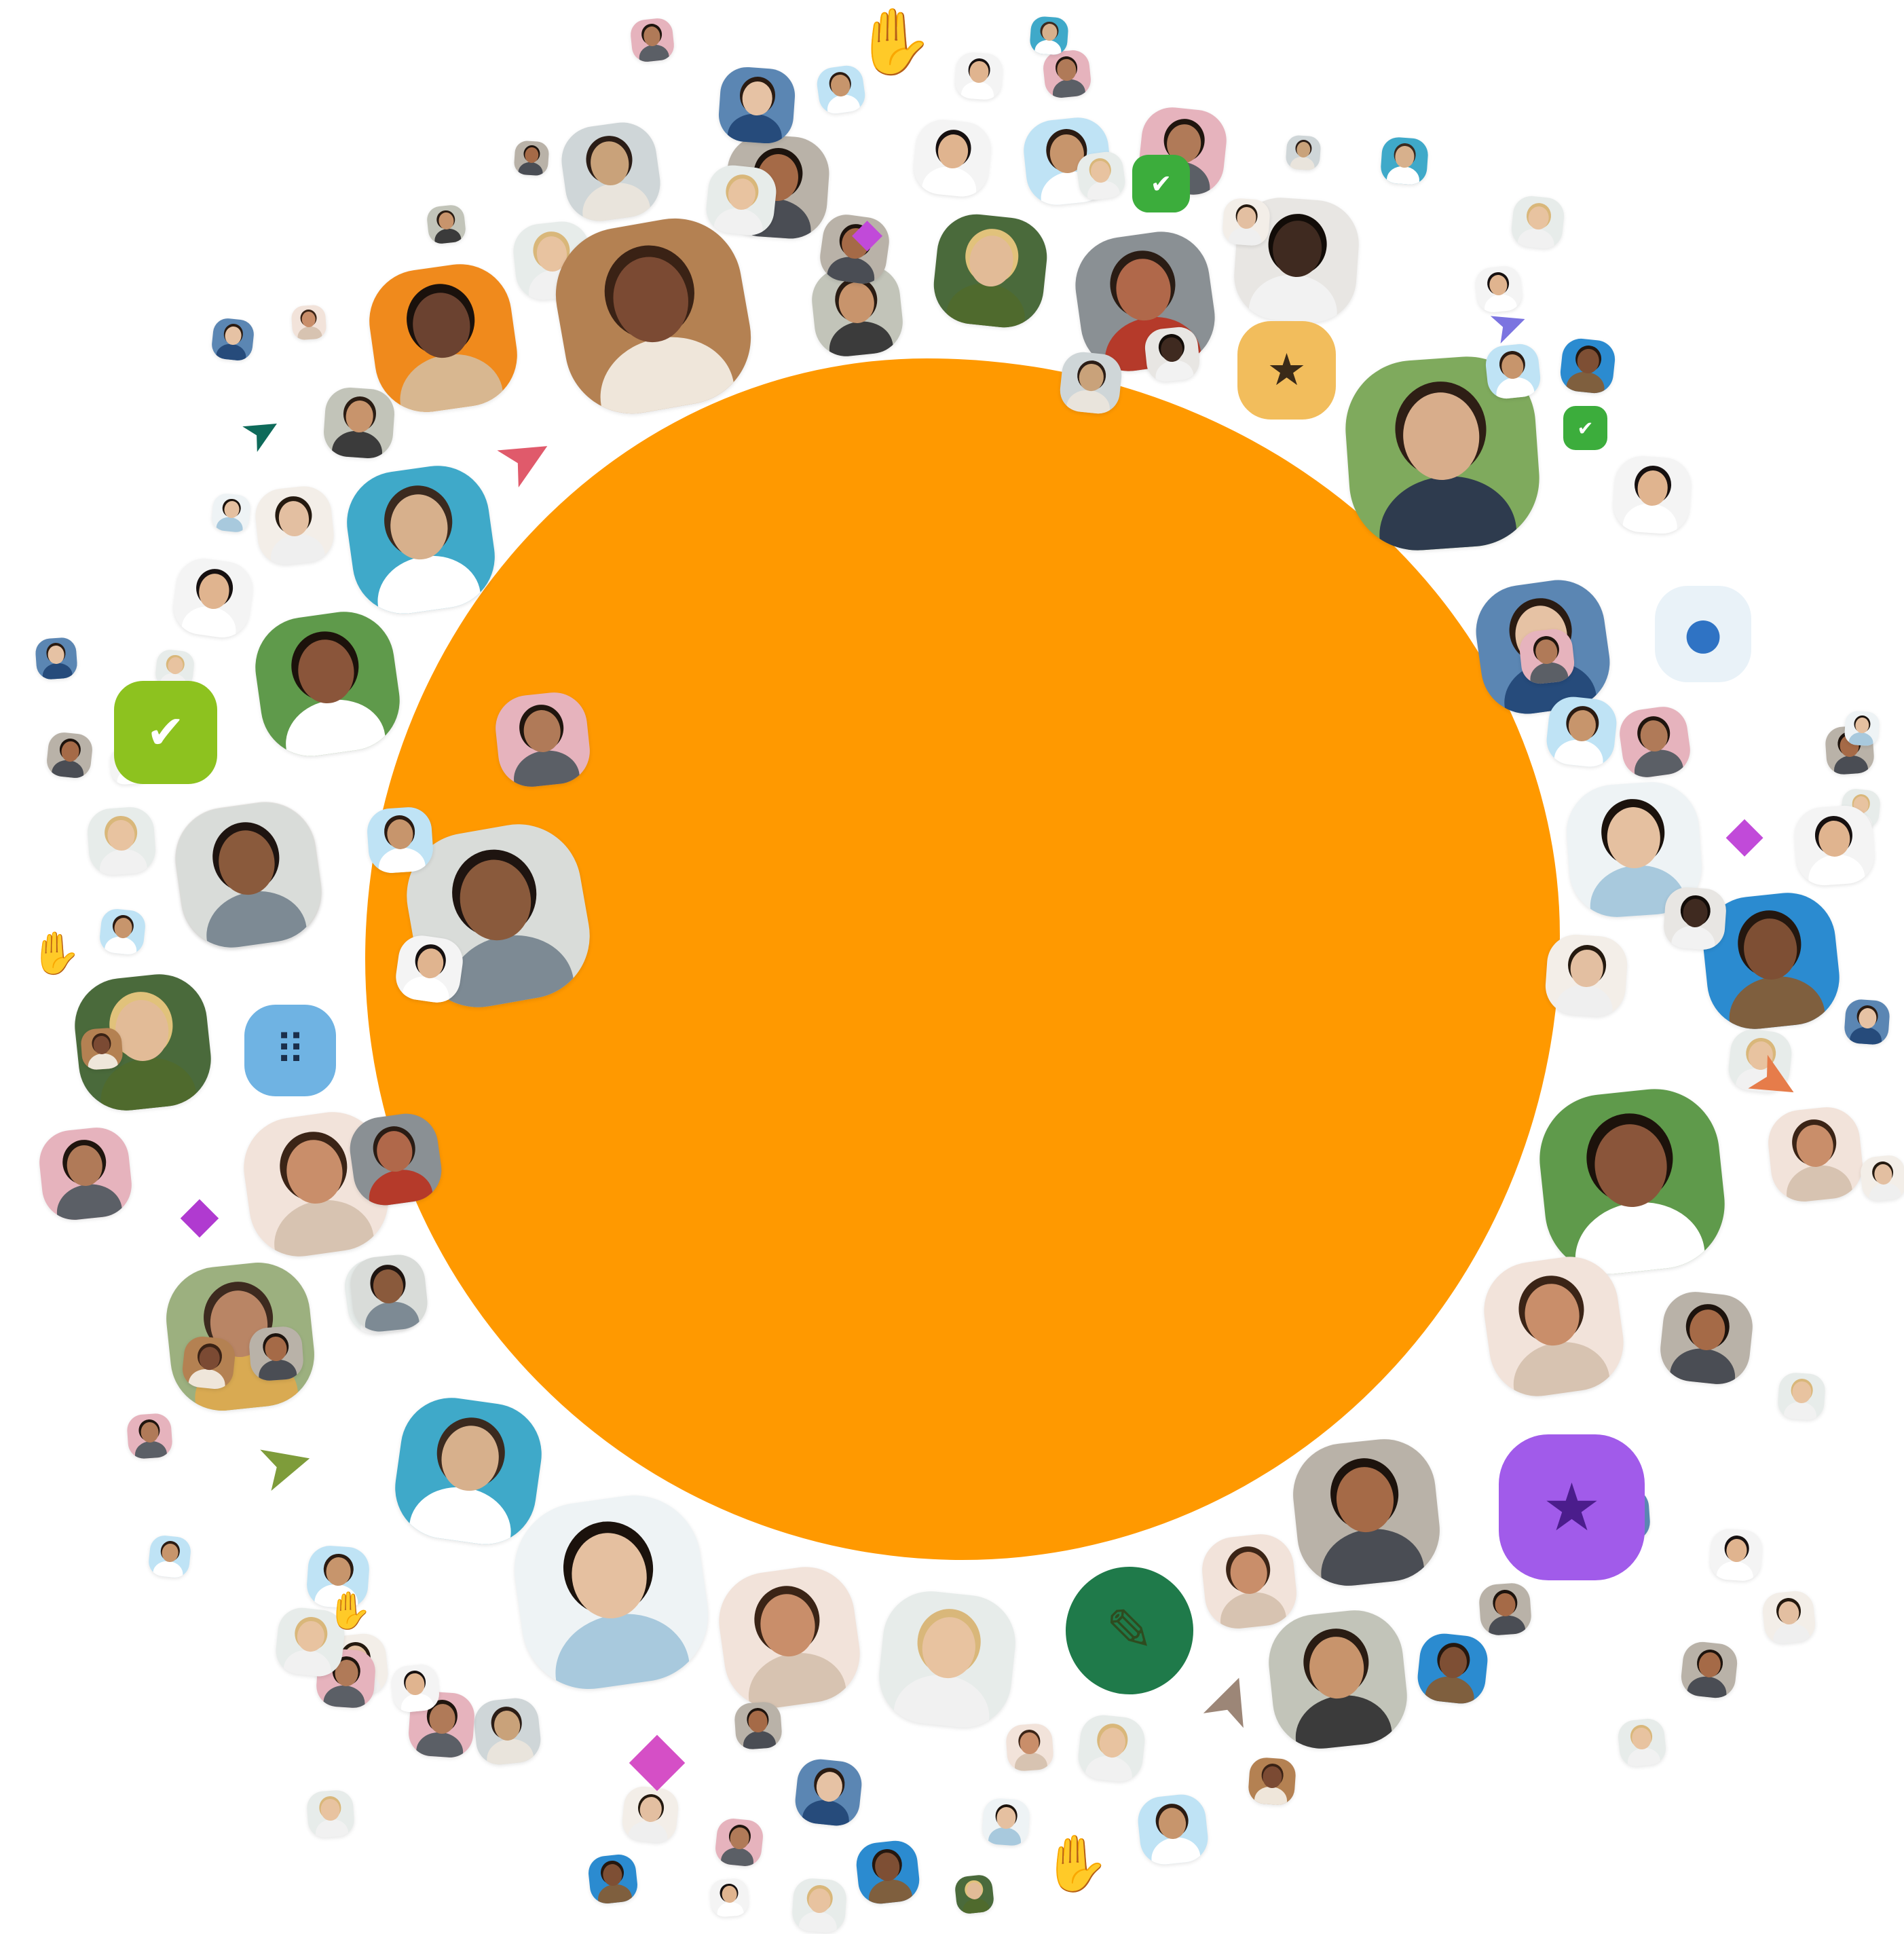 Image resolution: width=1904 pixels, height=1934 pixels. I want to click on drop-badge-icon: ●, so click(1703, 634).